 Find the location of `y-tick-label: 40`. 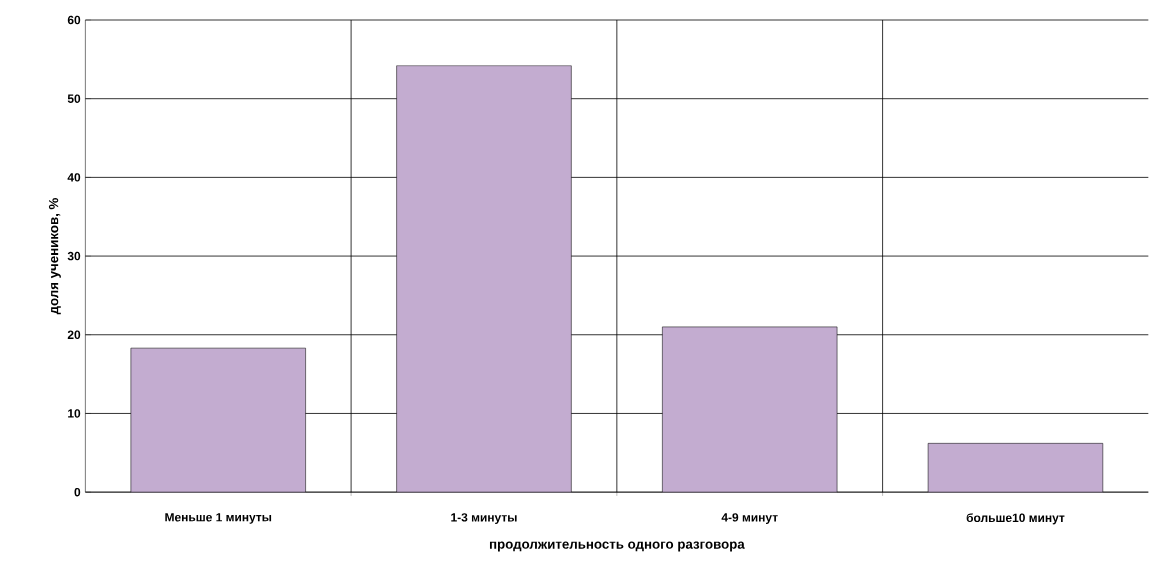

y-tick-label: 40 is located at coordinates (74, 177).